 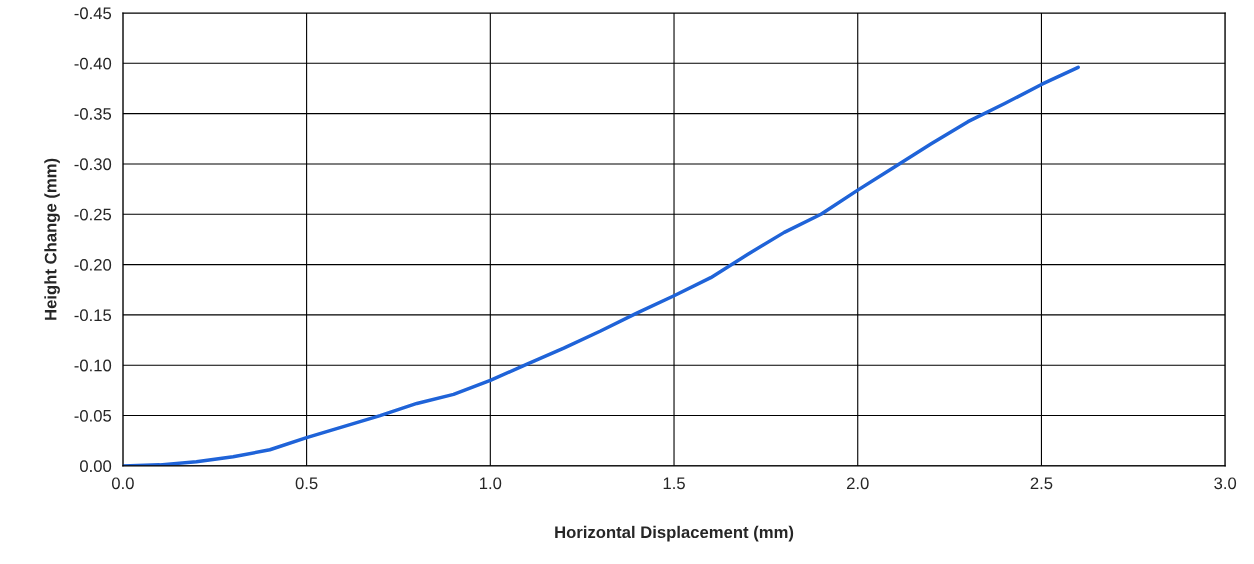 What do you see at coordinates (93, 214) in the screenshot?
I see `y-tick-label: -0.25` at bounding box center [93, 214].